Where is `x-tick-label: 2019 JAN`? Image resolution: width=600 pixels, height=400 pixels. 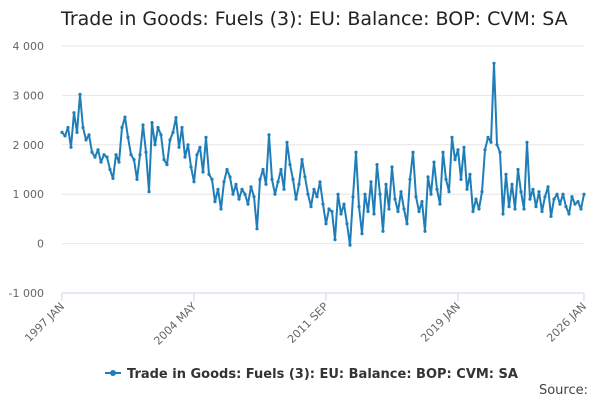 x-tick-label: 2019 JAN is located at coordinates (440, 322).